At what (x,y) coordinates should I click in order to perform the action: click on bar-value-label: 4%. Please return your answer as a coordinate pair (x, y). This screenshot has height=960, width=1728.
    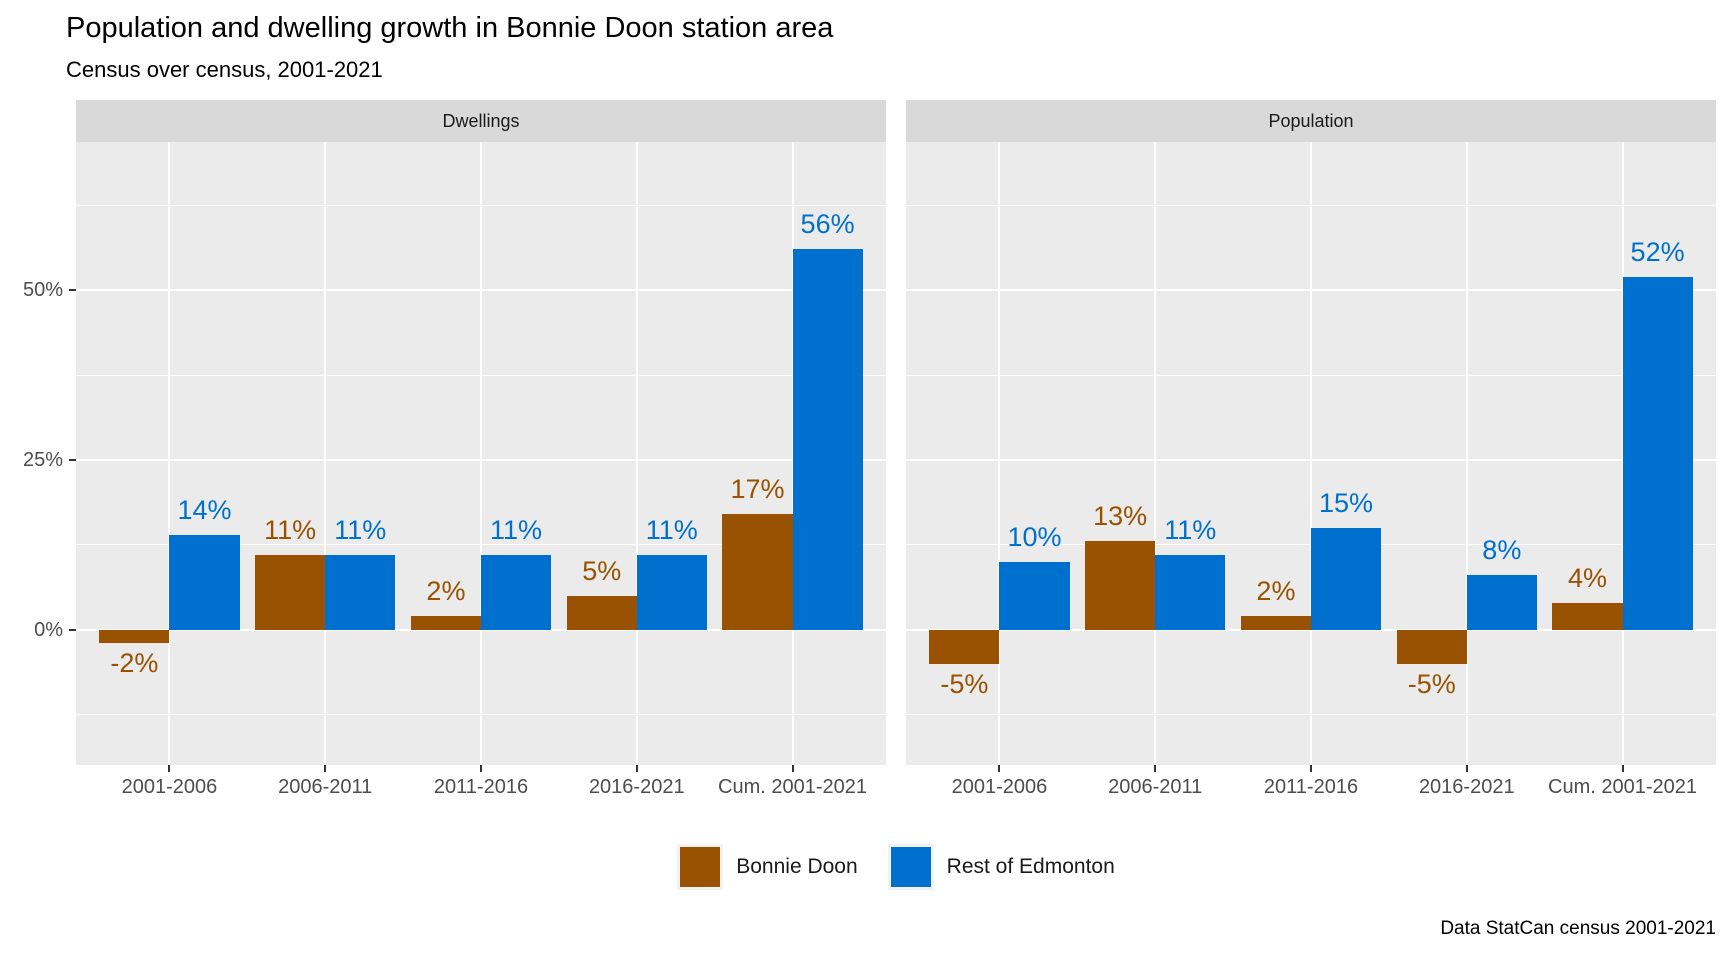
    Looking at the image, I should click on (1587, 577).